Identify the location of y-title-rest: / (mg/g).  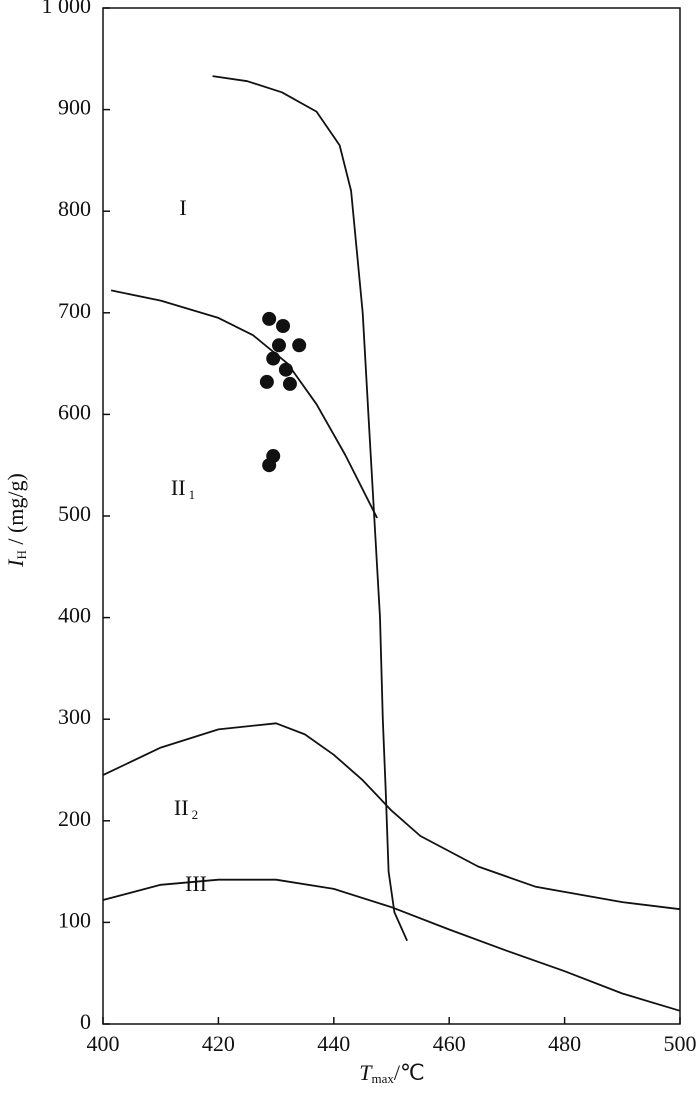
(15, 511).